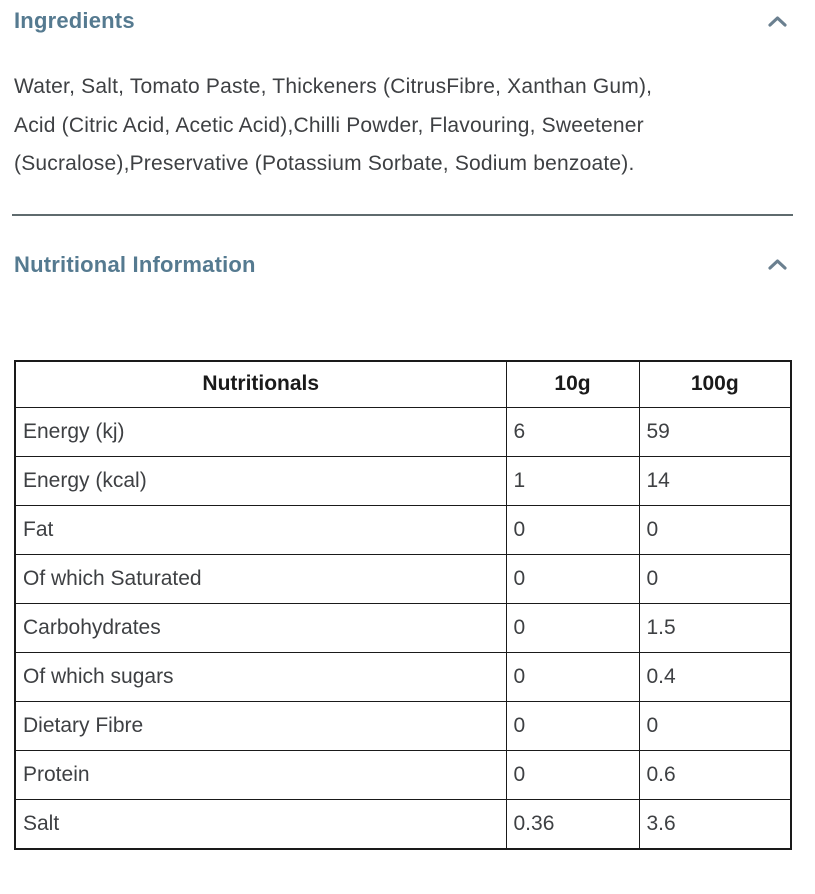 This screenshot has height=894, width=815. I want to click on table-header-row: Nutritionals 10g 100g, so click(403, 384).